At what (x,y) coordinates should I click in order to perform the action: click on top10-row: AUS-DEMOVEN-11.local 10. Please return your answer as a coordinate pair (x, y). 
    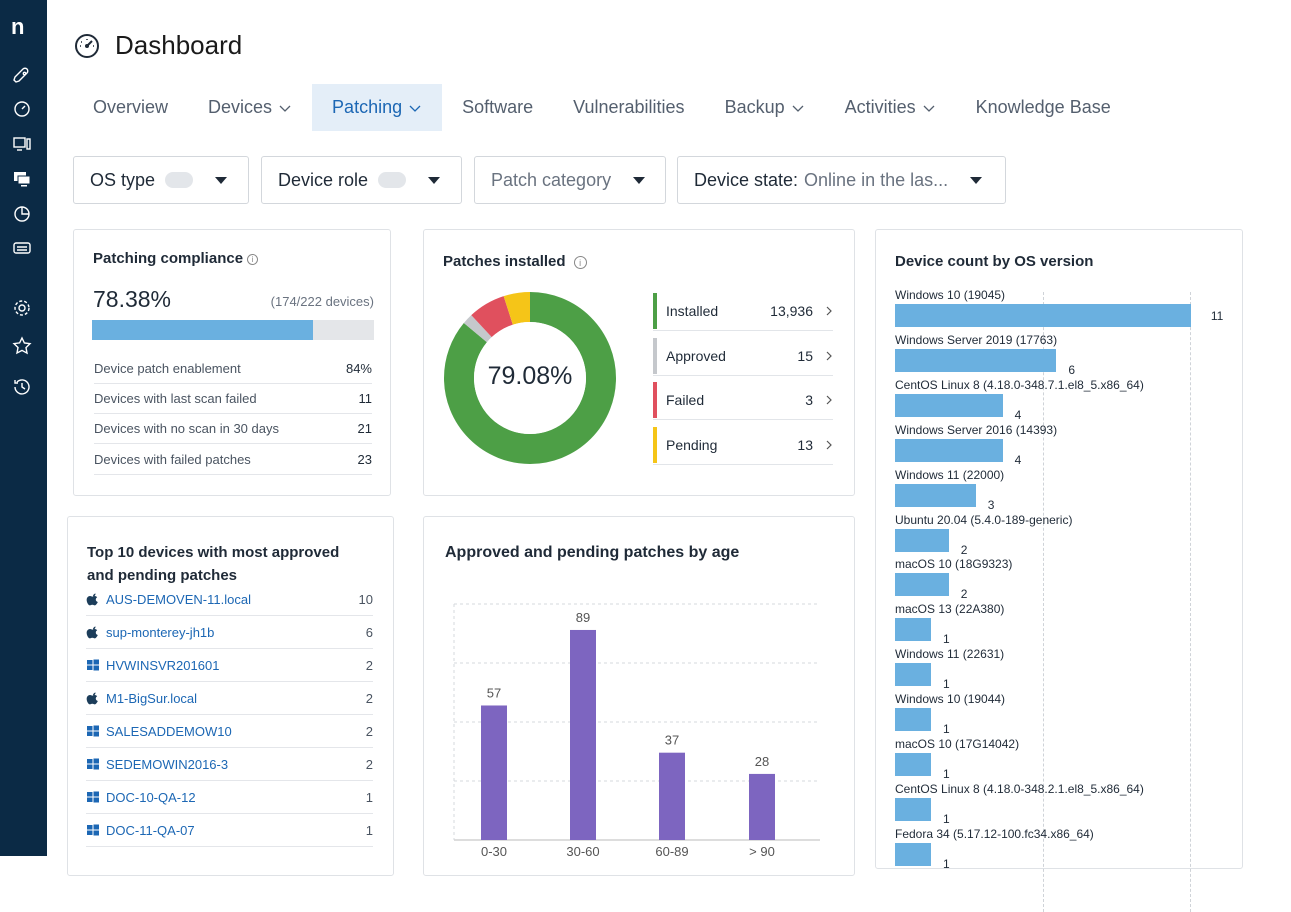
    Looking at the image, I should click on (229, 599).